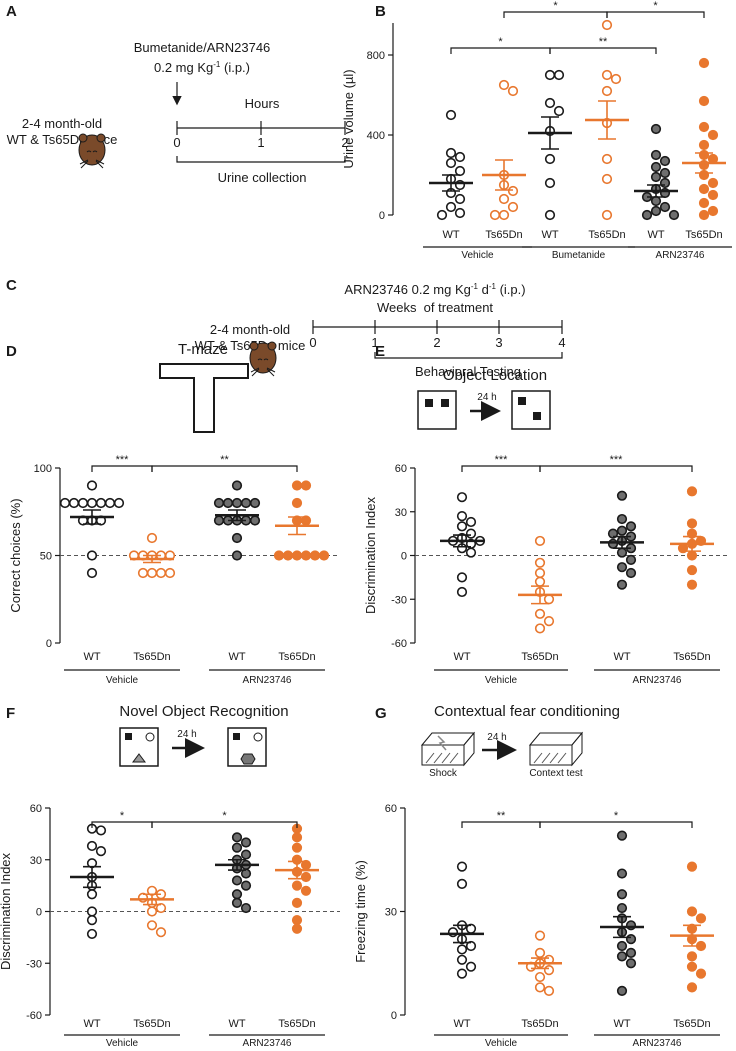 Image resolution: width=736 pixels, height=1051 pixels. I want to click on group-label: Vehicle, so click(477, 255).